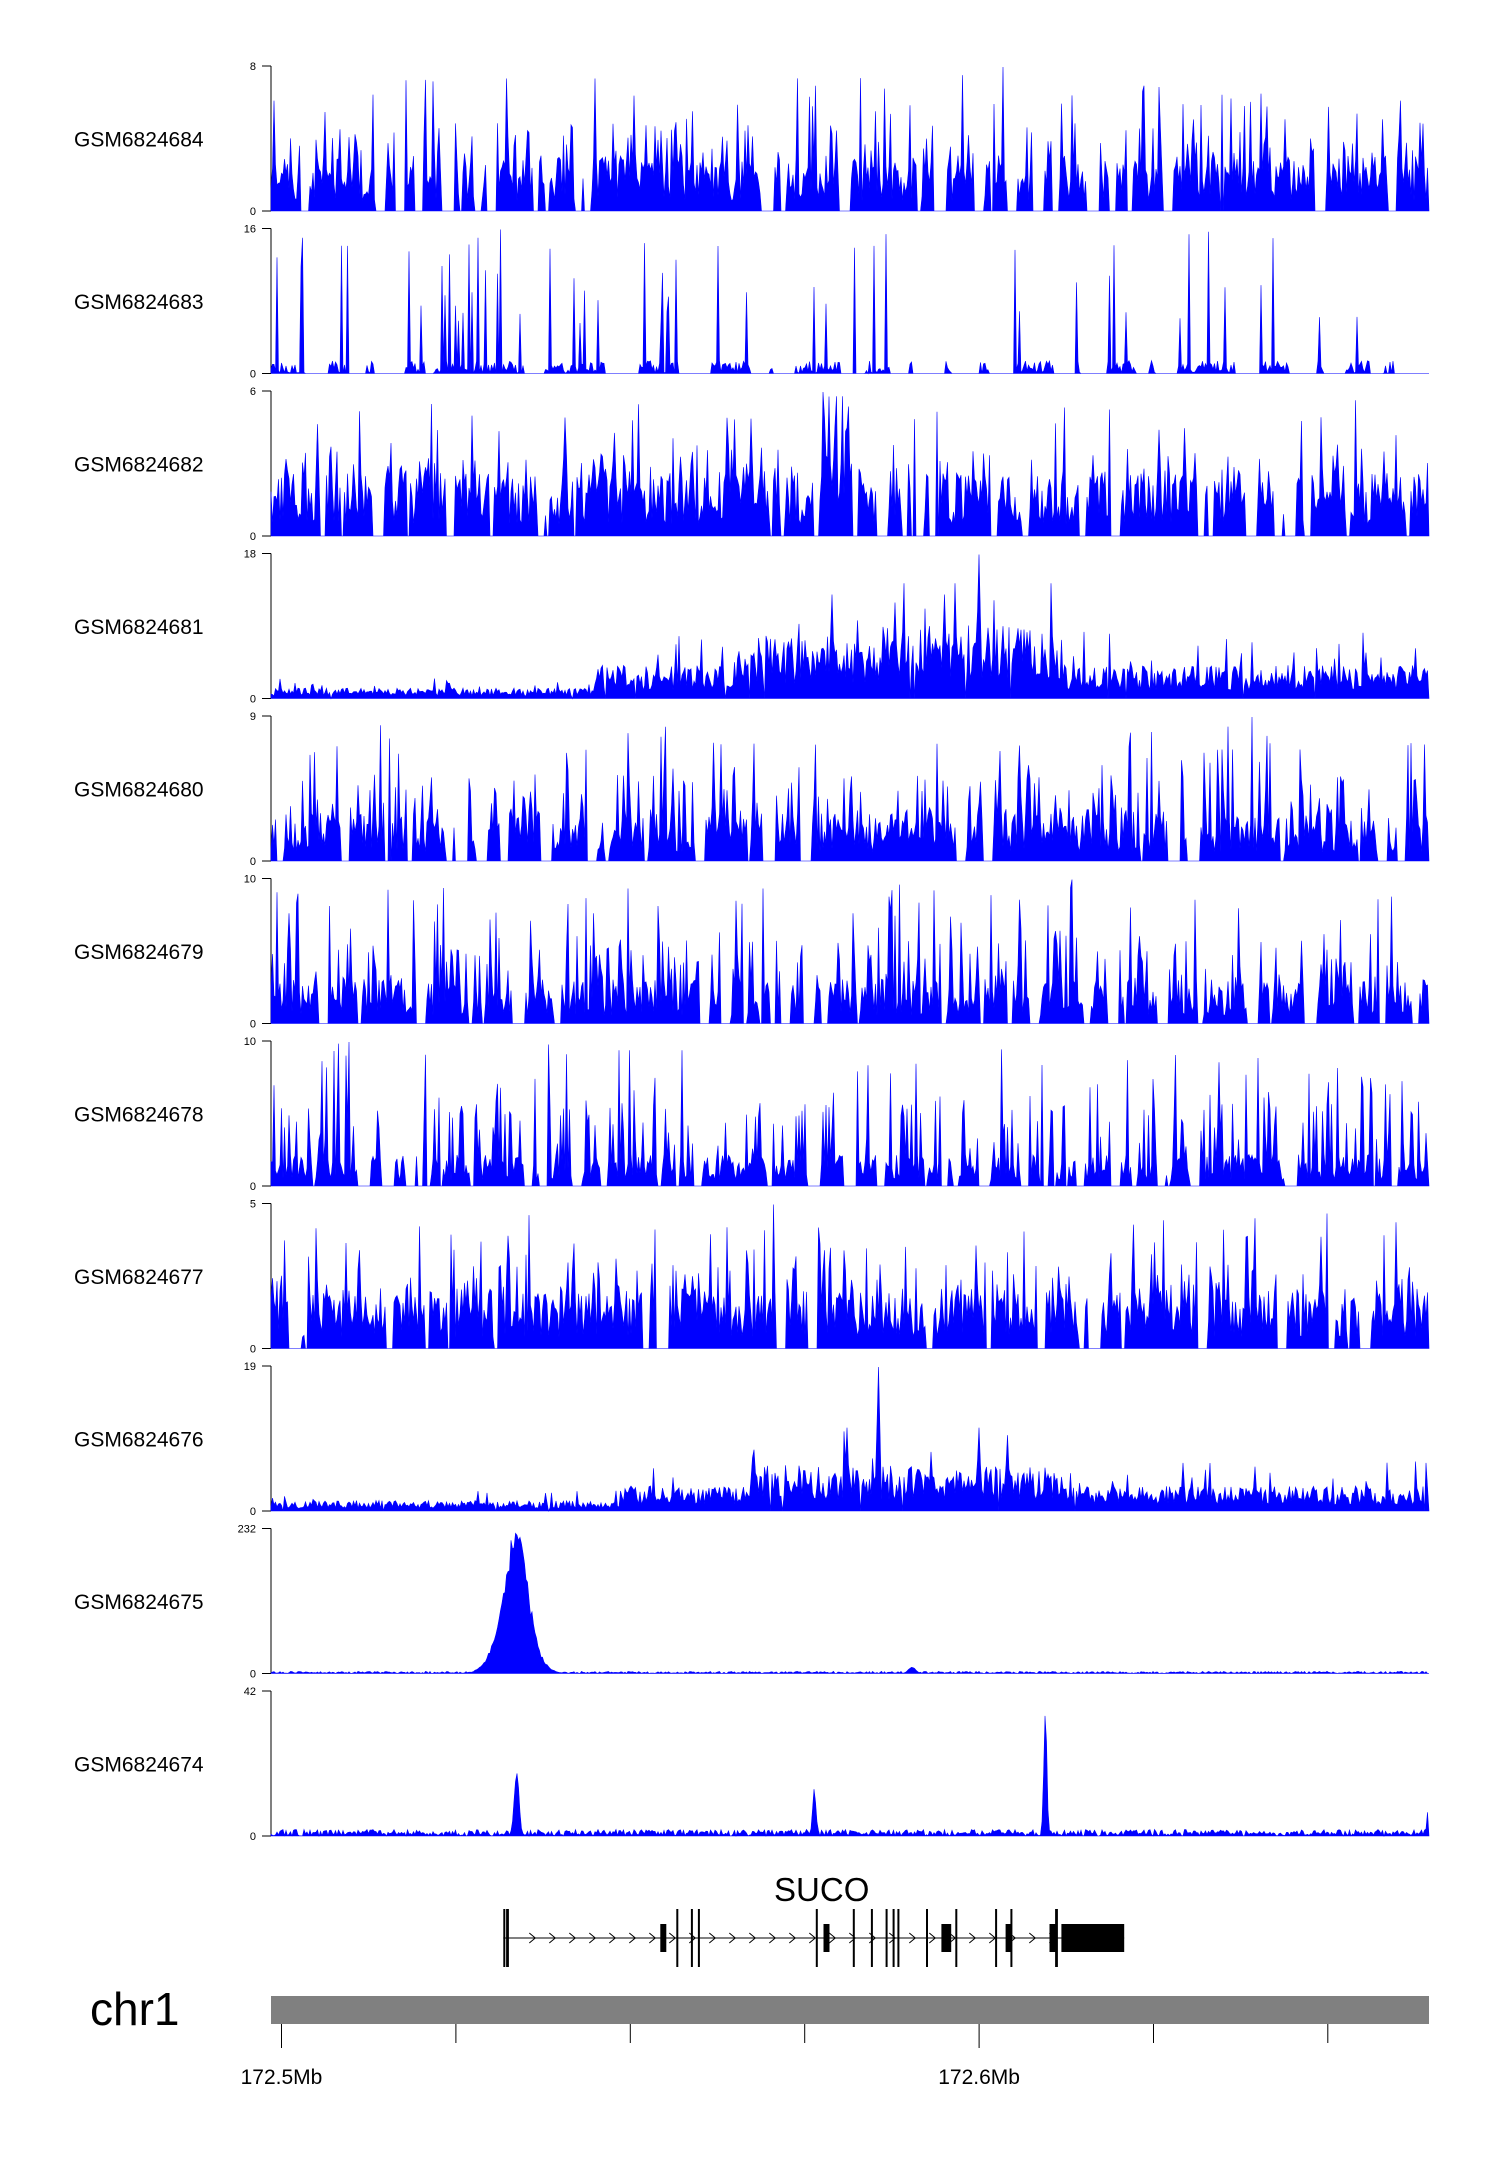 The image size is (1500, 2170). I want to click on track-name: GSM6824677, so click(139, 1277).